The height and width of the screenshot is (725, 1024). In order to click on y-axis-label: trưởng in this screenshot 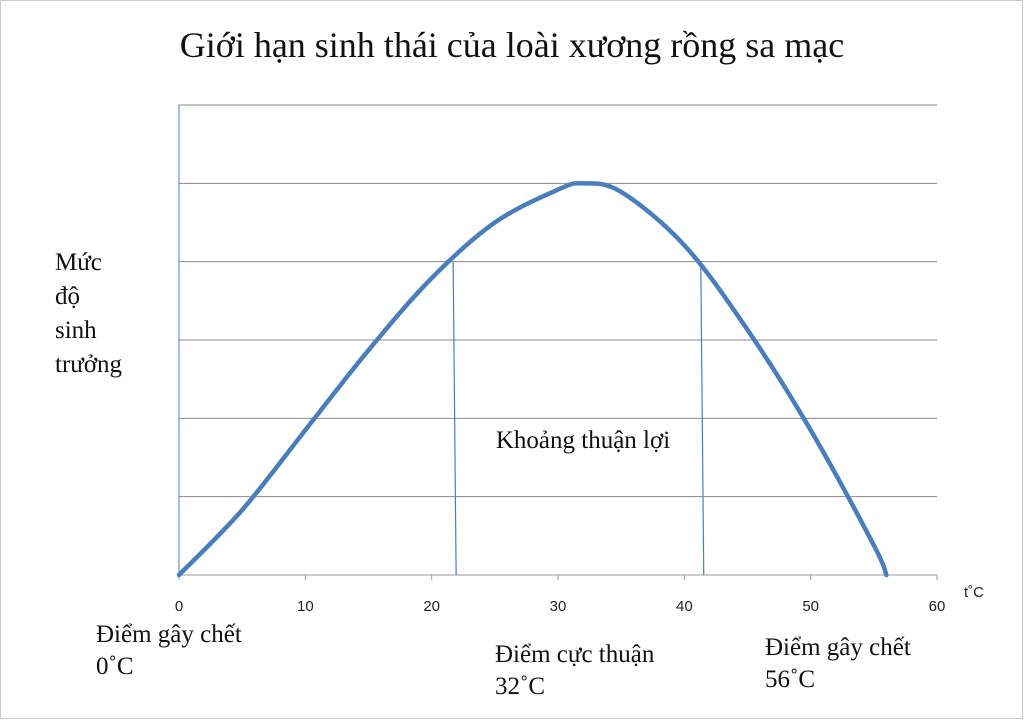, I will do `click(89, 364)`.